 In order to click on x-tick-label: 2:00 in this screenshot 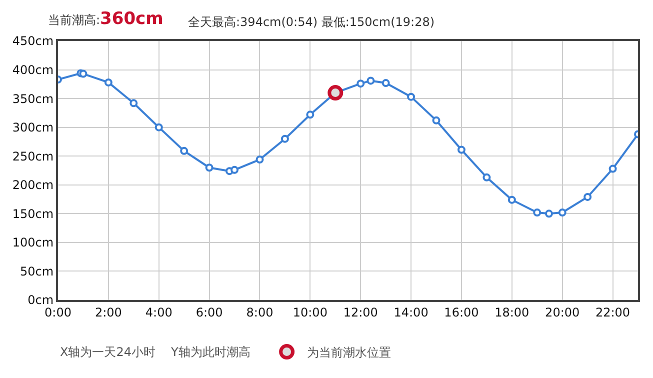, I will do `click(108, 312)`.